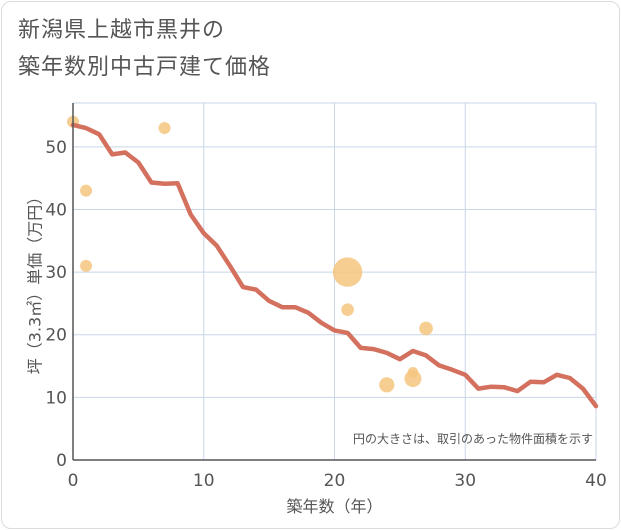  What do you see at coordinates (204, 481) in the screenshot?
I see `x-tick-label: 10` at bounding box center [204, 481].